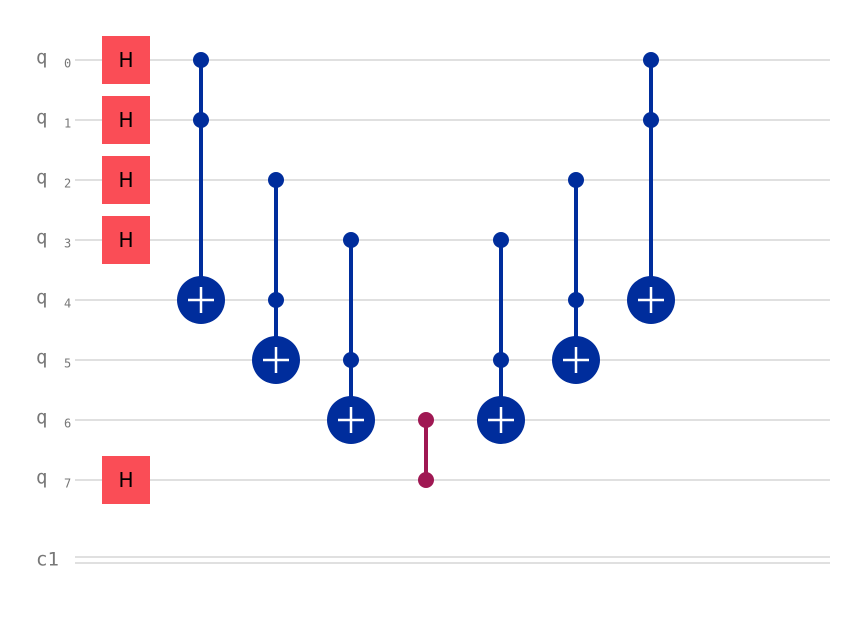 This screenshot has width=846, height=624. Describe the element at coordinates (67, 124) in the screenshot. I see `wire-index: 1` at that location.